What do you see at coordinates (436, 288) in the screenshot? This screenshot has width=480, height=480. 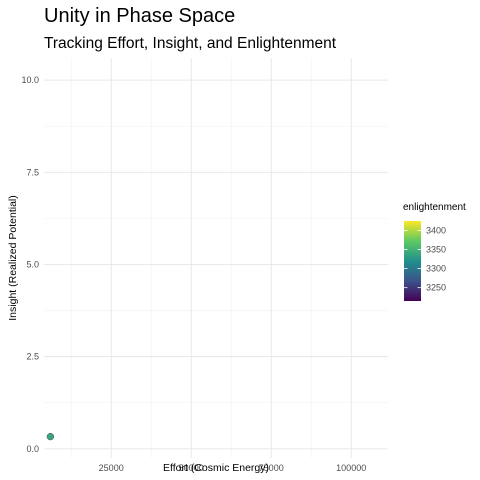 I see `colorbar-tick-label: 3250` at bounding box center [436, 288].